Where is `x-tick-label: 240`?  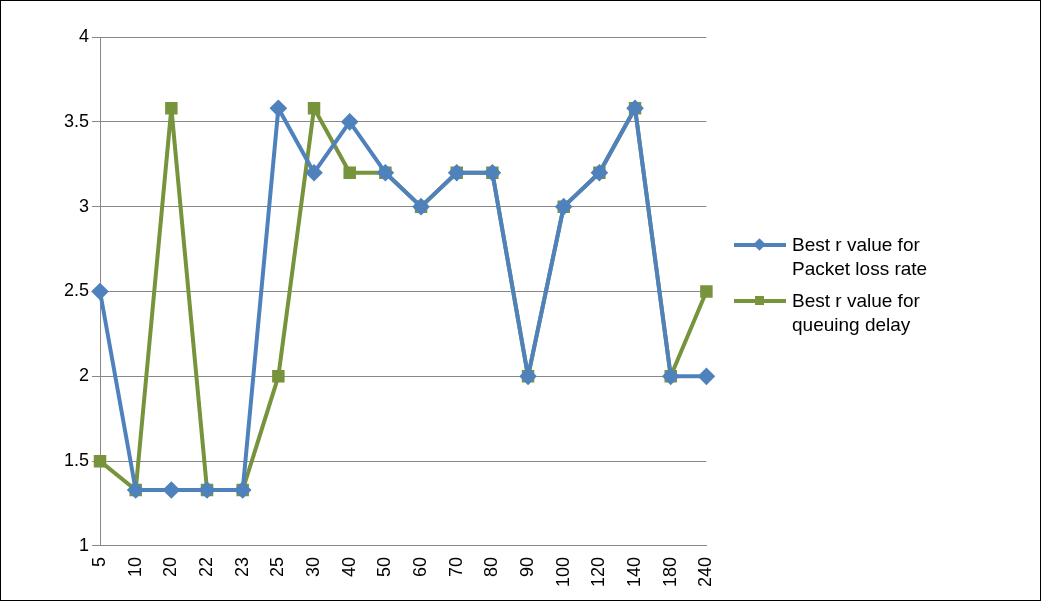 x-tick-label: 240 is located at coordinates (705, 572).